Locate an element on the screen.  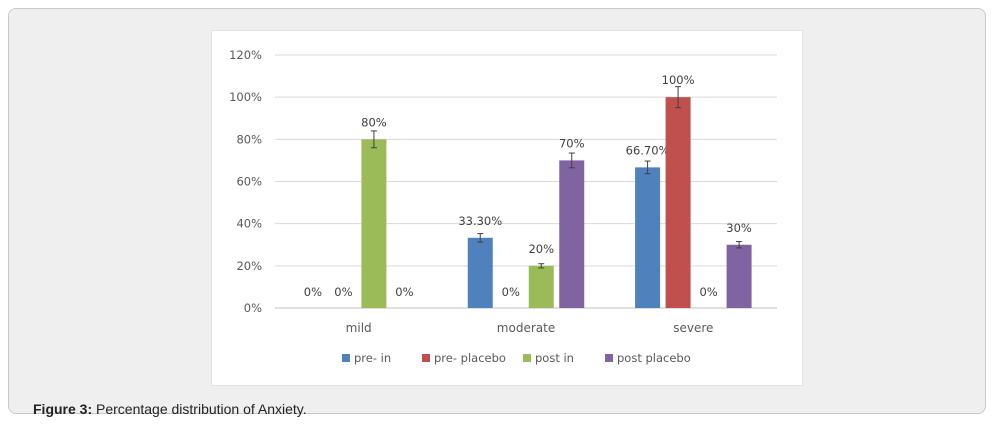
data-label: 20% is located at coordinates (541, 249).